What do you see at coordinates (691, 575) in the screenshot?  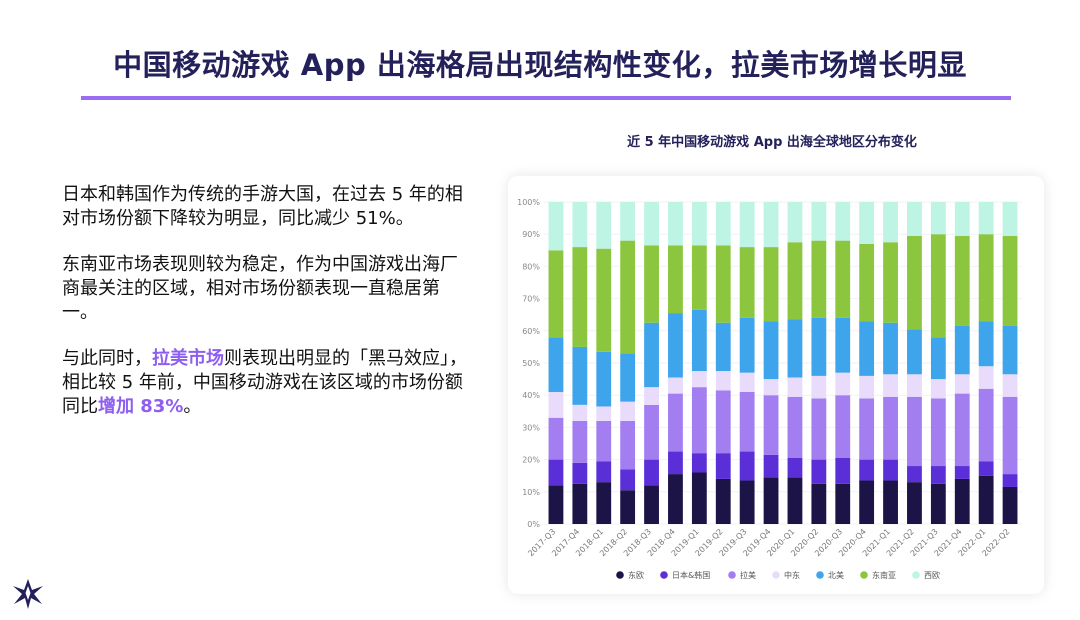 I see `legend-label: 日本&韩国` at bounding box center [691, 575].